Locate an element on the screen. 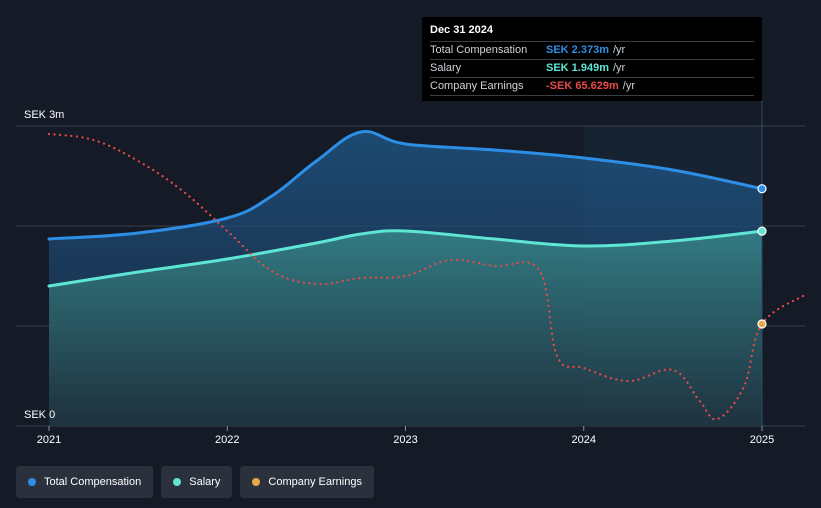  legend-label: Salary is located at coordinates (205, 482).